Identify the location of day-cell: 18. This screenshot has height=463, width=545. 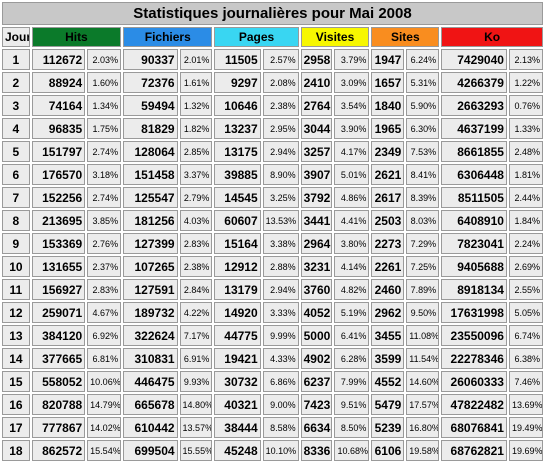
(16, 450).